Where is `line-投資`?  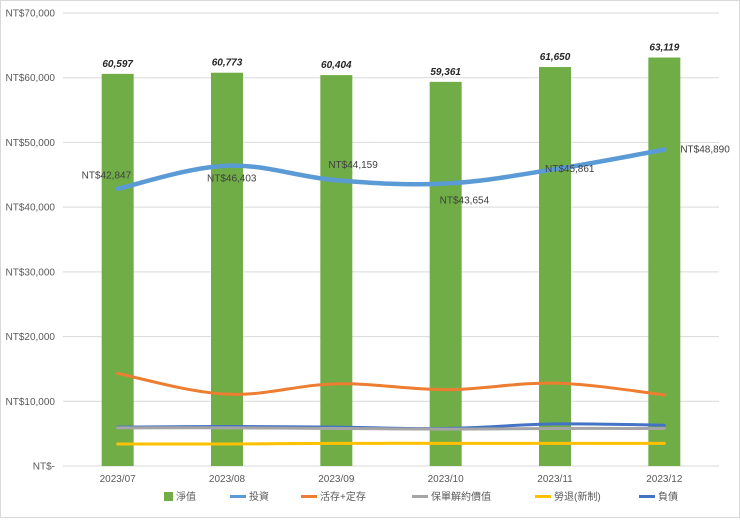
line-投資 is located at coordinates (391, 169).